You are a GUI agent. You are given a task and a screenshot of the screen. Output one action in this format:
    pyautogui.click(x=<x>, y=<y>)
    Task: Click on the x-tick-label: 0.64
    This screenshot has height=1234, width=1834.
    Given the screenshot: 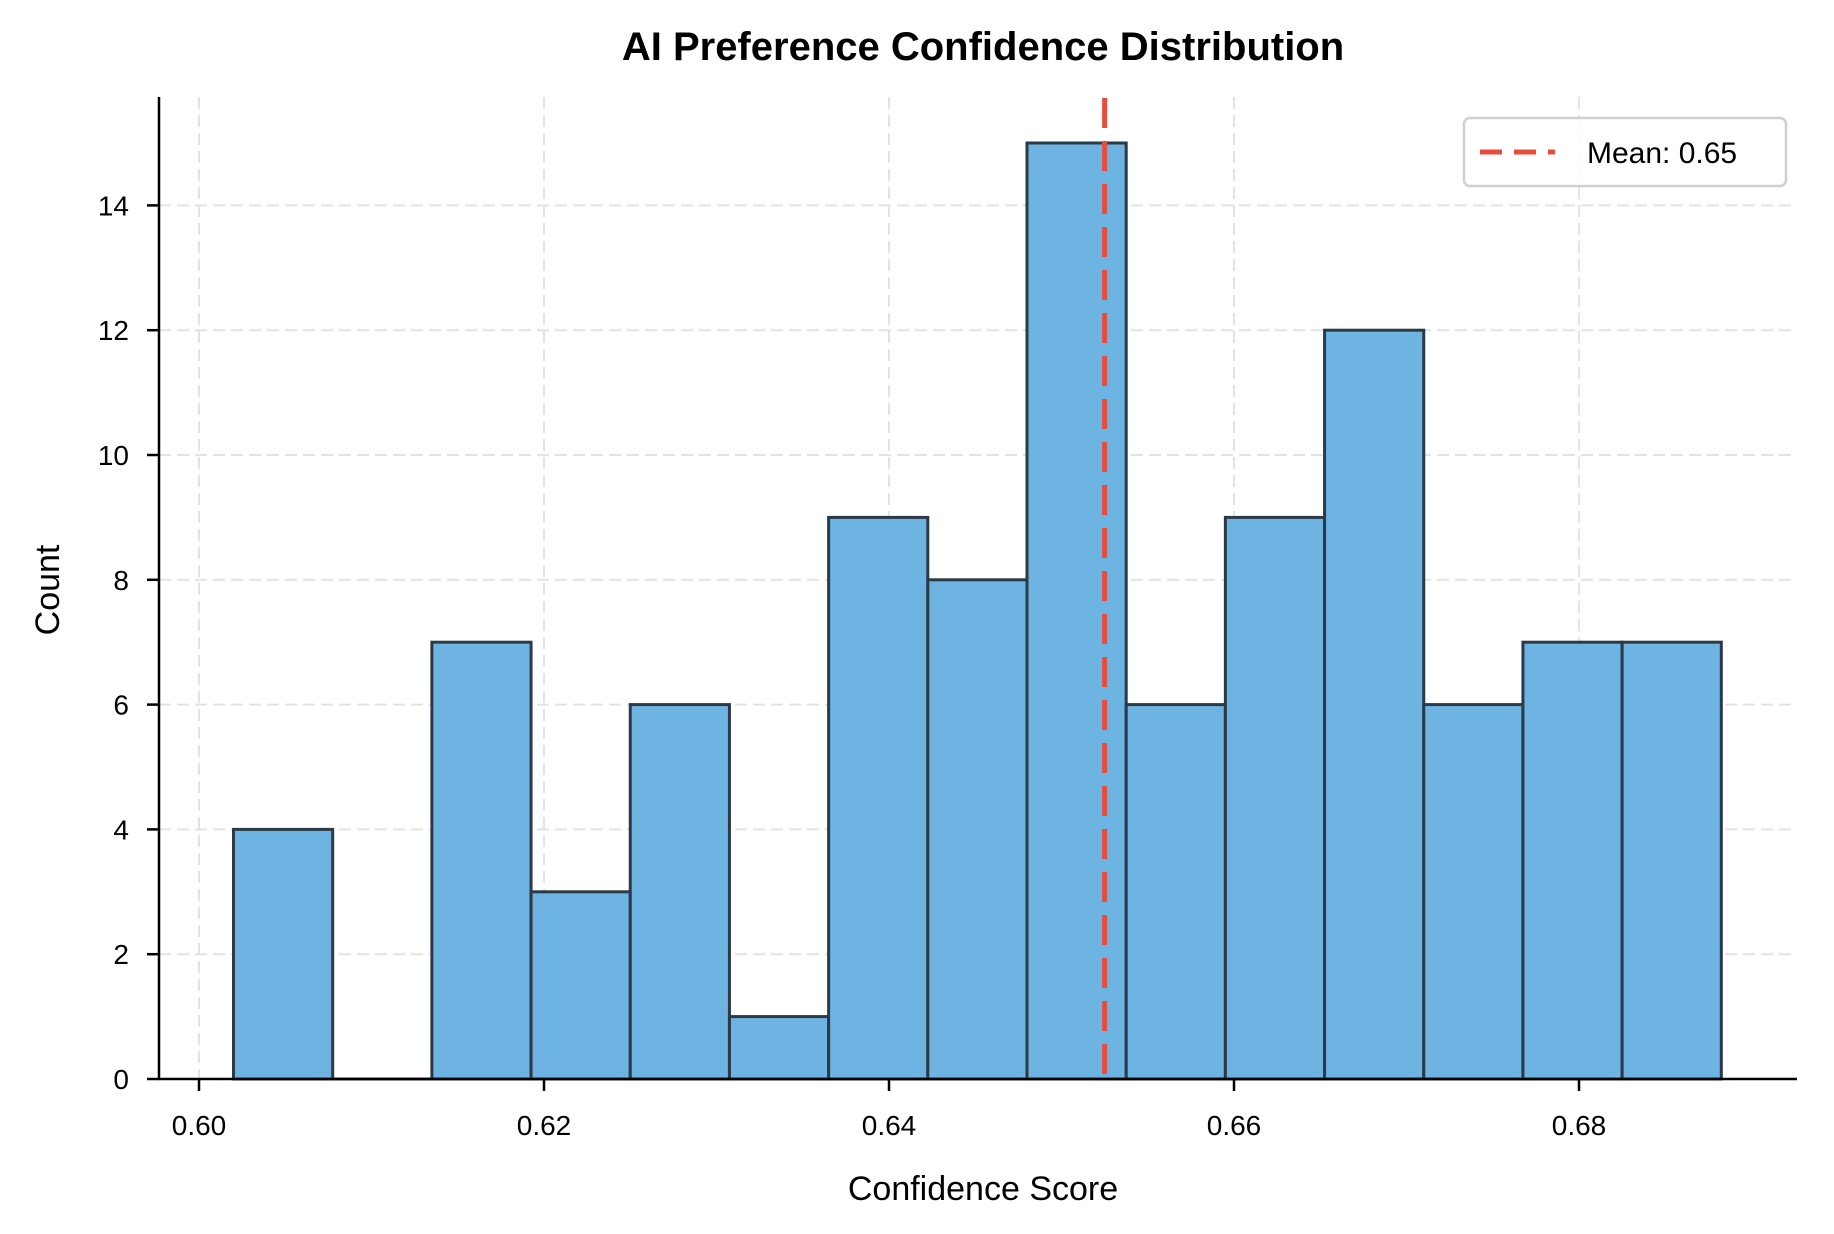 What is the action you would take?
    pyautogui.click(x=889, y=1125)
    